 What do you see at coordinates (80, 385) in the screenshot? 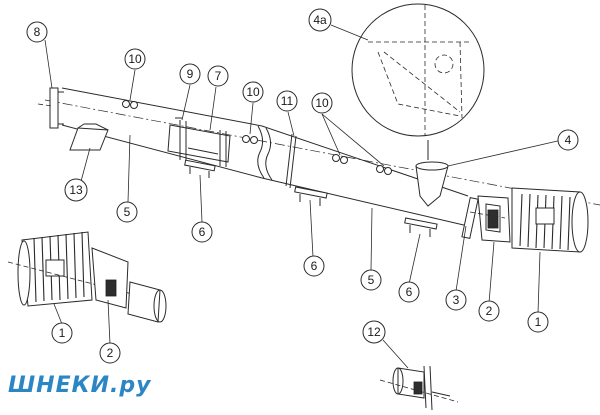
I see `brand-watermark: ШНЕКИ.ру` at bounding box center [80, 385].